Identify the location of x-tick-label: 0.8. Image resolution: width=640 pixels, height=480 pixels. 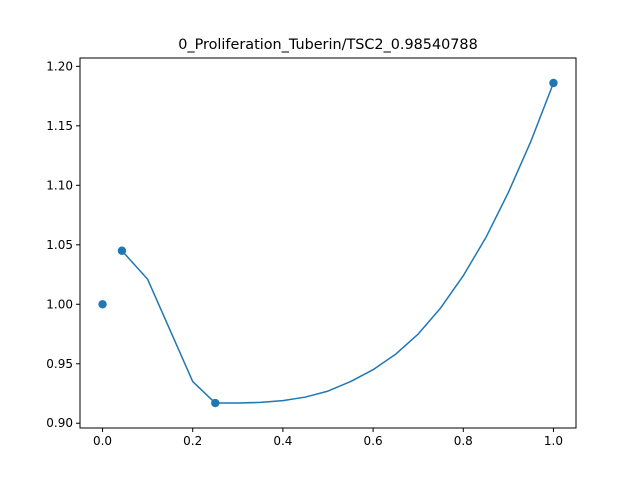
(463, 441).